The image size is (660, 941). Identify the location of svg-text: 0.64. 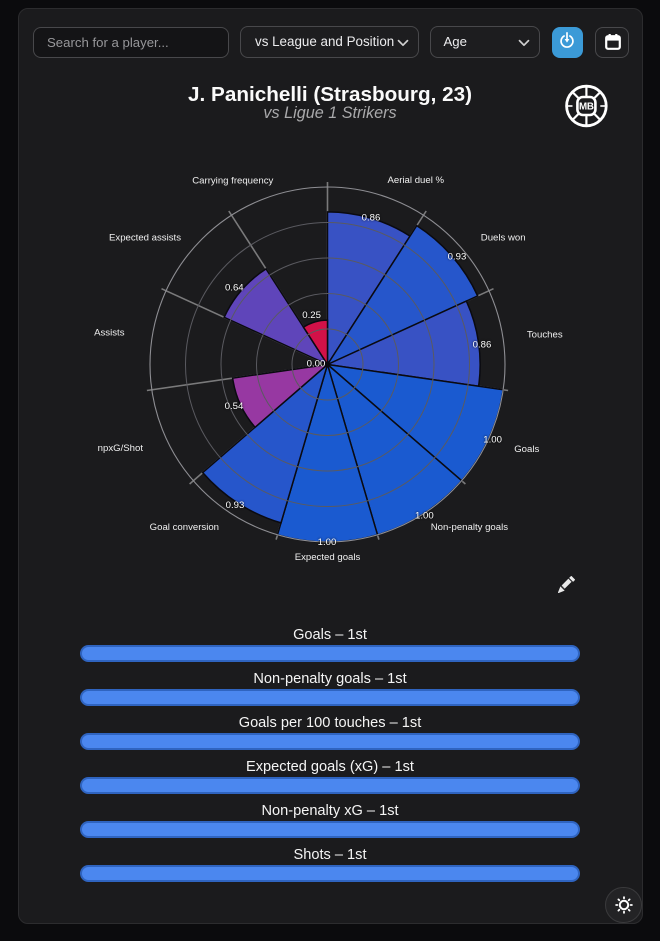
(234, 288).